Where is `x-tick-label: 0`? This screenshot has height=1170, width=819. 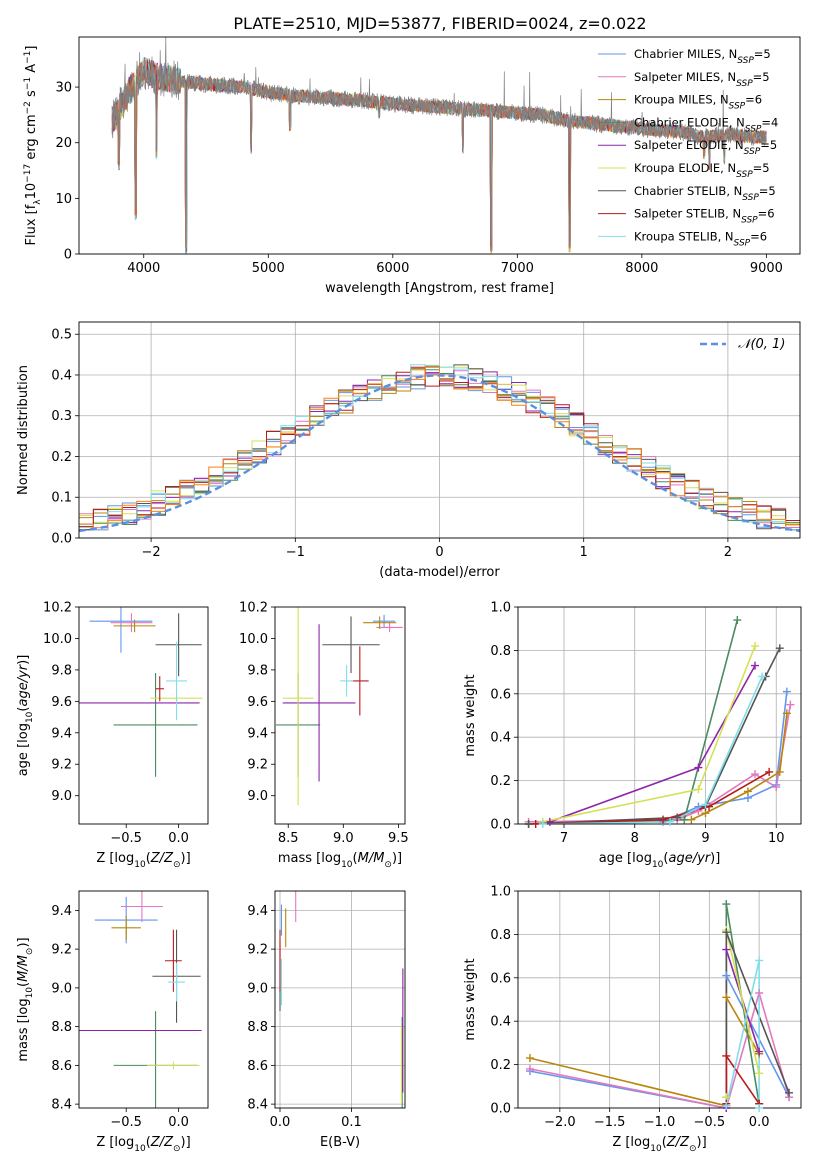
x-tick-label: 0 is located at coordinates (439, 552).